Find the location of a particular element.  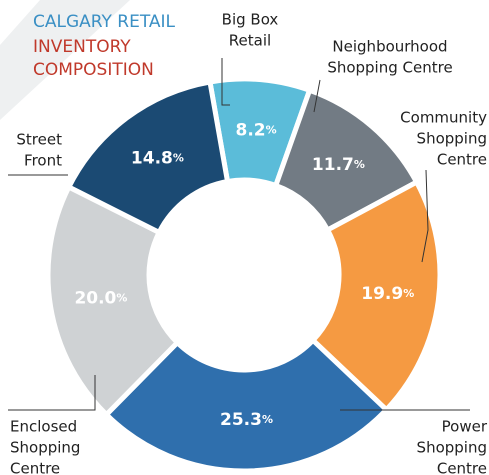

category-label: Street is located at coordinates (39, 140).